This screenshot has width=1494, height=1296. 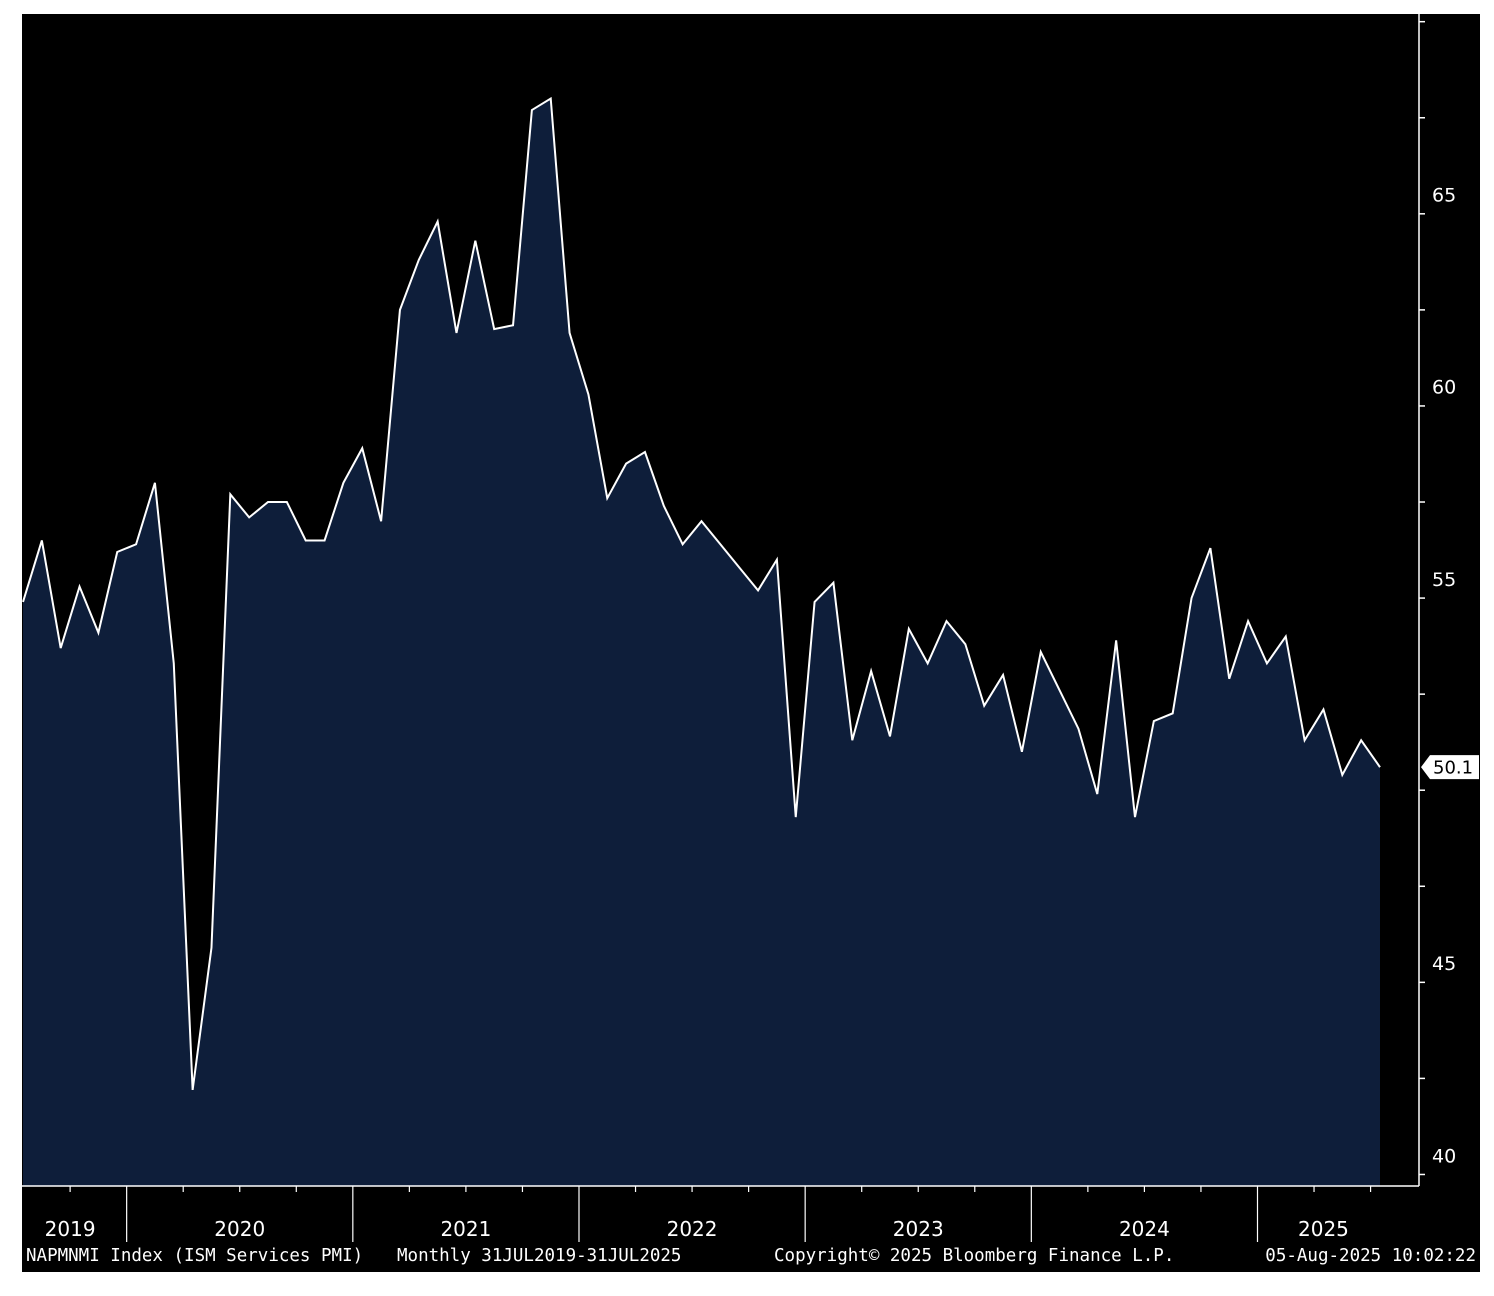 I want to click on x-year-label: 2025, so click(x=1323, y=1229).